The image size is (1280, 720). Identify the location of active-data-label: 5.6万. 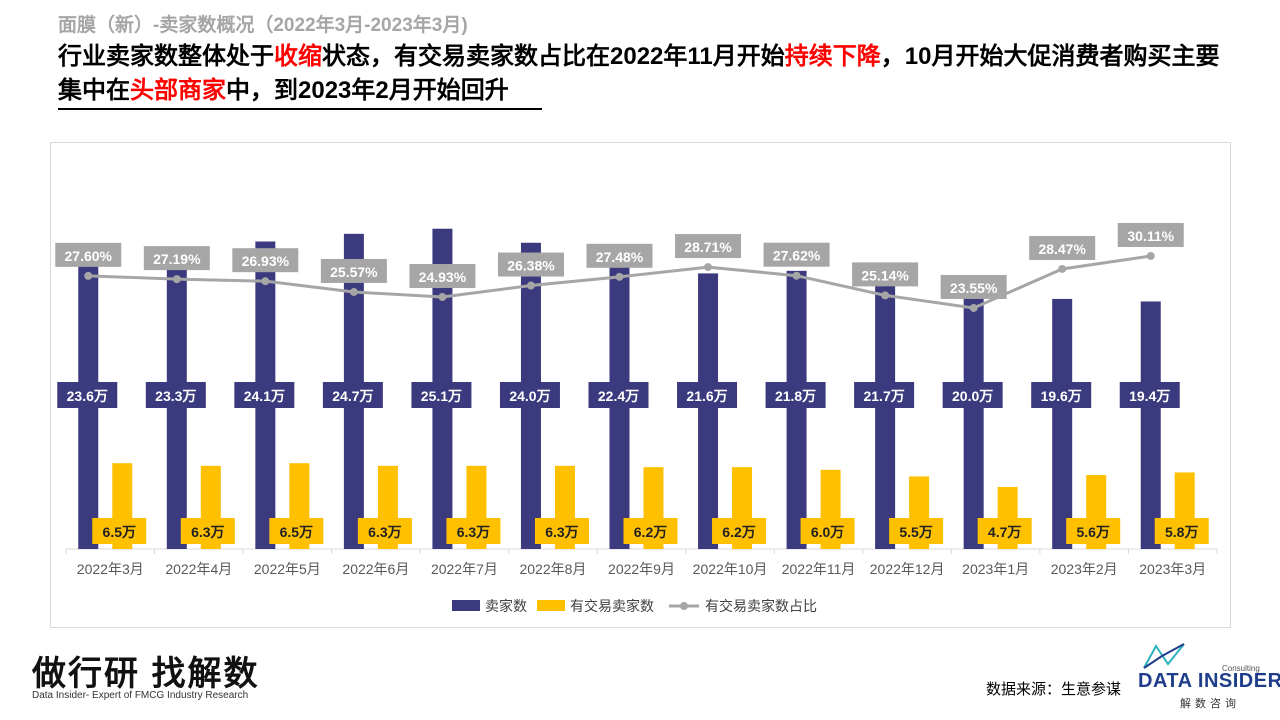
(1092, 532).